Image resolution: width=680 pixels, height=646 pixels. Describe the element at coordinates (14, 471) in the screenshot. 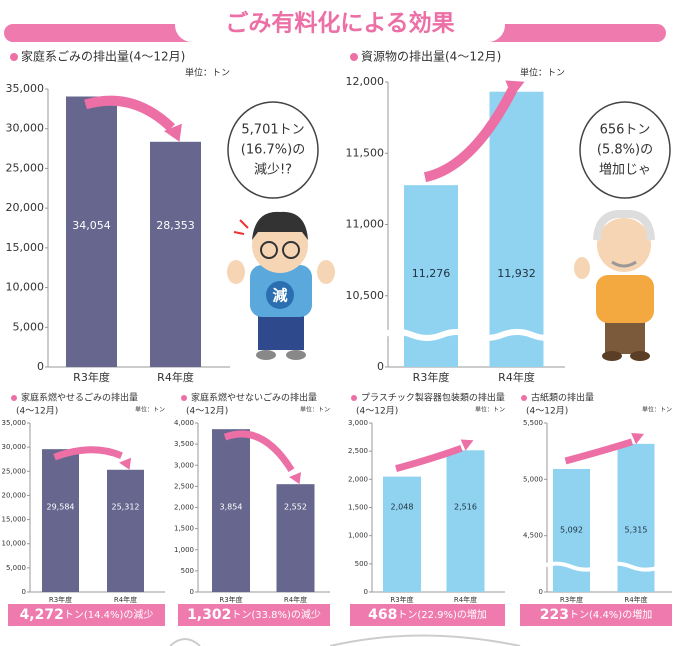

I see `y-tick-label: 25,000` at that location.